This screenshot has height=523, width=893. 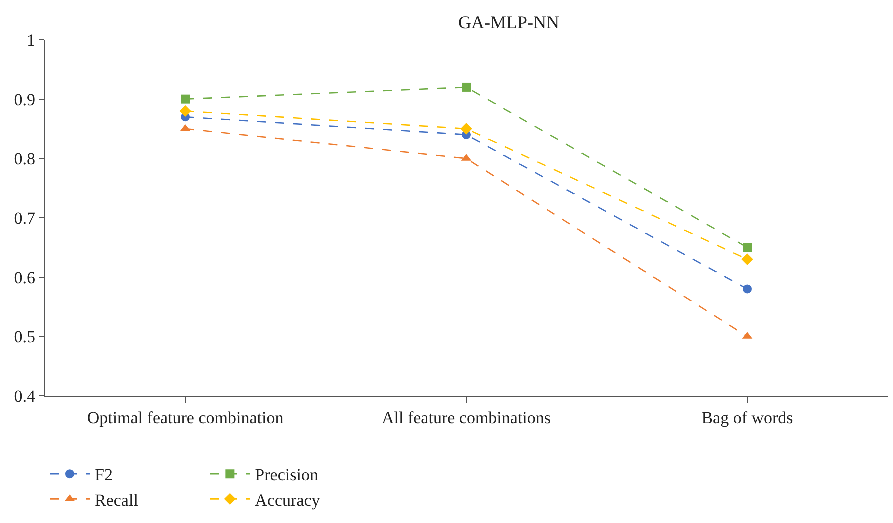 I want to click on x-tick-label: Optimal feature combination, so click(x=185, y=418).